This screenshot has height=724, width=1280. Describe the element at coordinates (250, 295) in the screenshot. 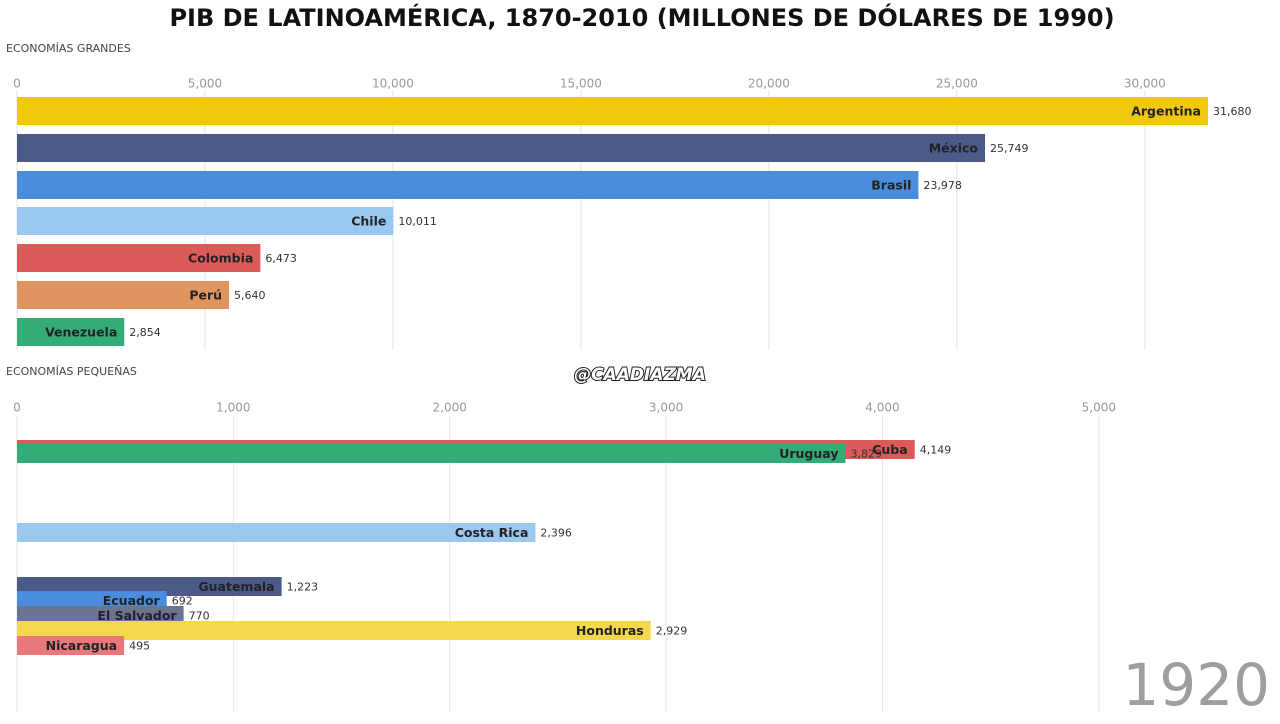

I see `bar-value-label: 5,640` at that location.